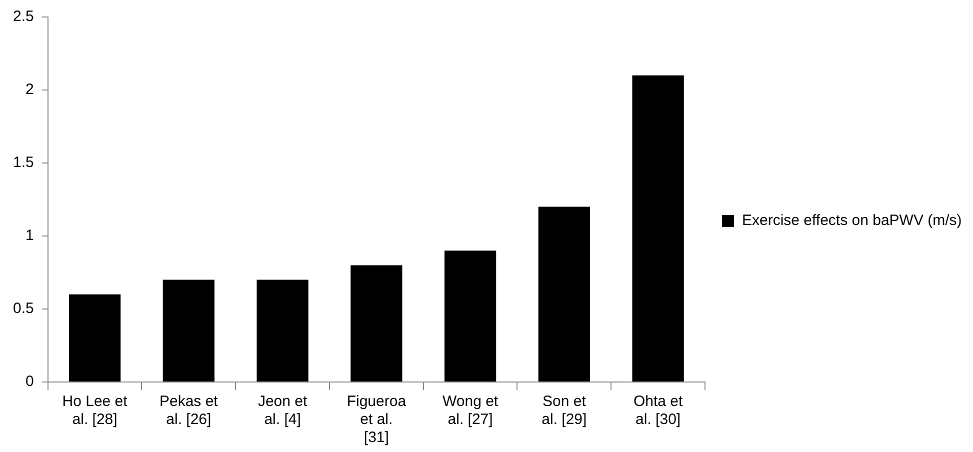 This screenshot has height=452, width=973. Describe the element at coordinates (283, 410) in the screenshot. I see `x-tick-label: Jeon et al. [4]` at that location.